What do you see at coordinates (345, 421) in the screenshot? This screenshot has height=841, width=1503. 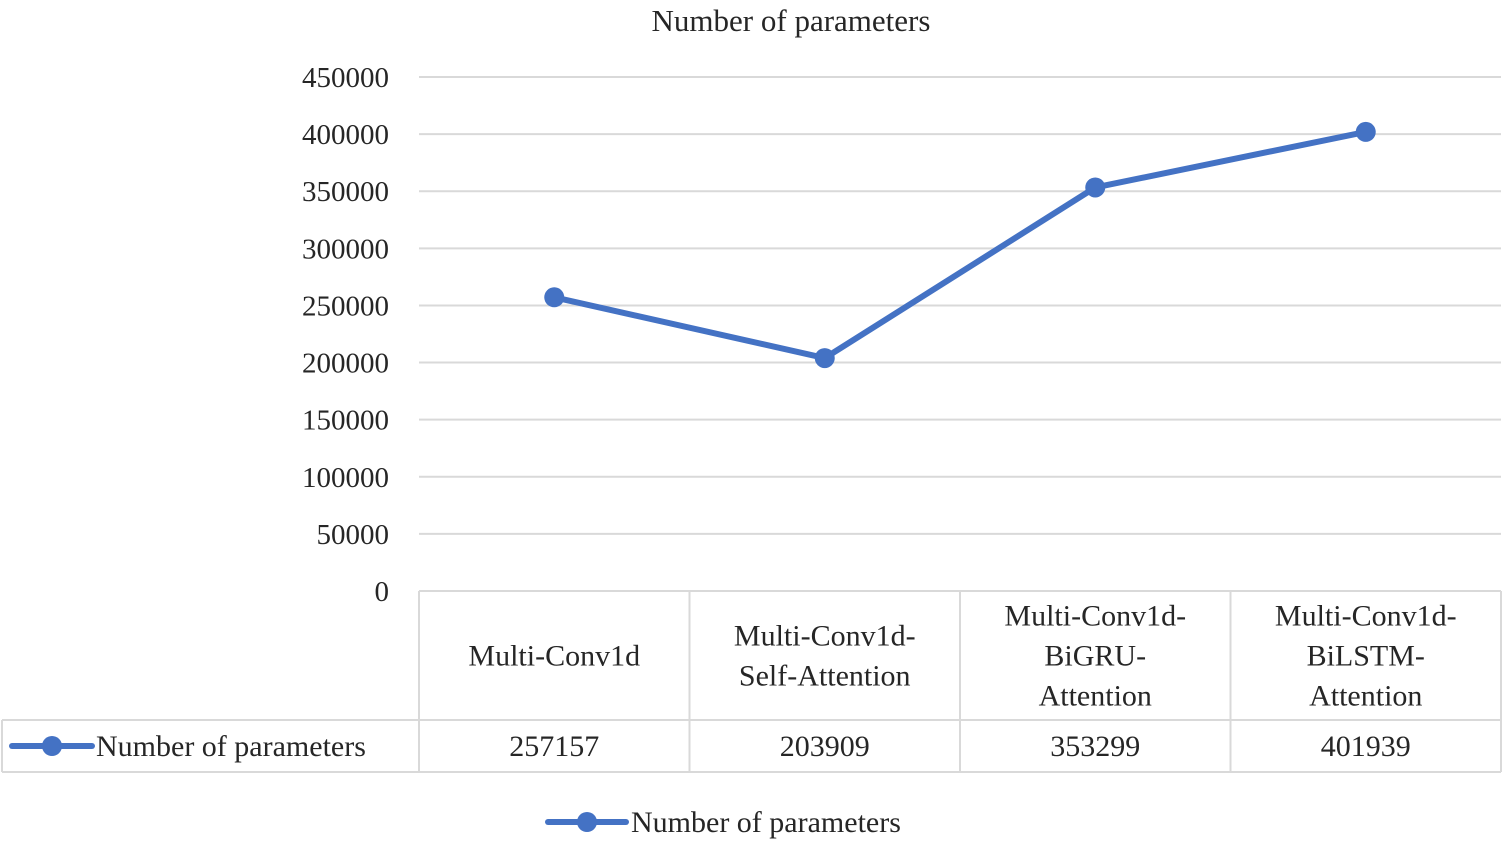 I see `y-tick-label: 150000` at bounding box center [345, 421].